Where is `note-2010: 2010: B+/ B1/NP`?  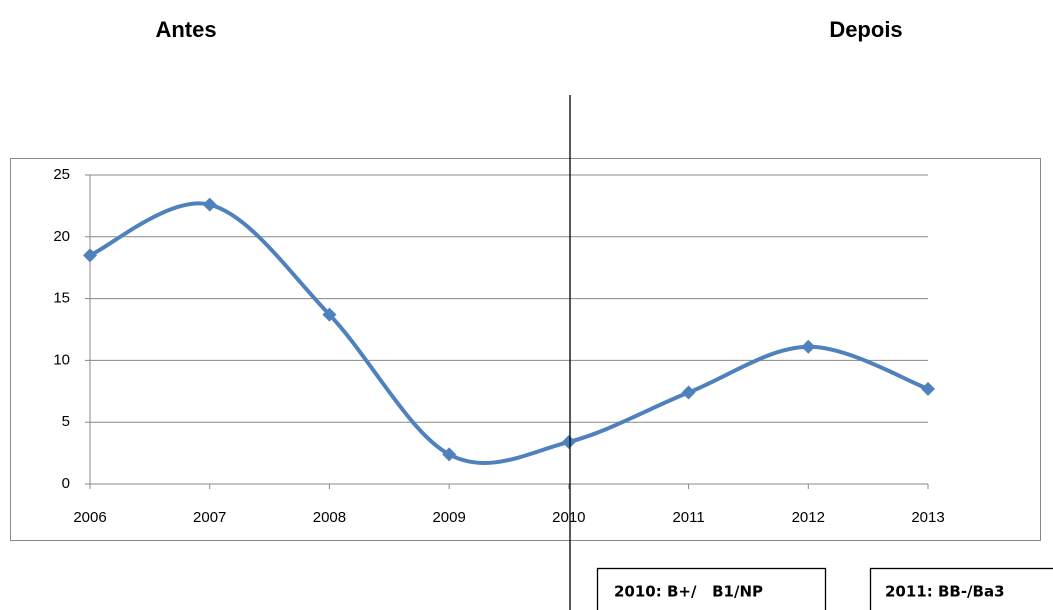
note-2010: 2010: B+/ B1/NP is located at coordinates (688, 592).